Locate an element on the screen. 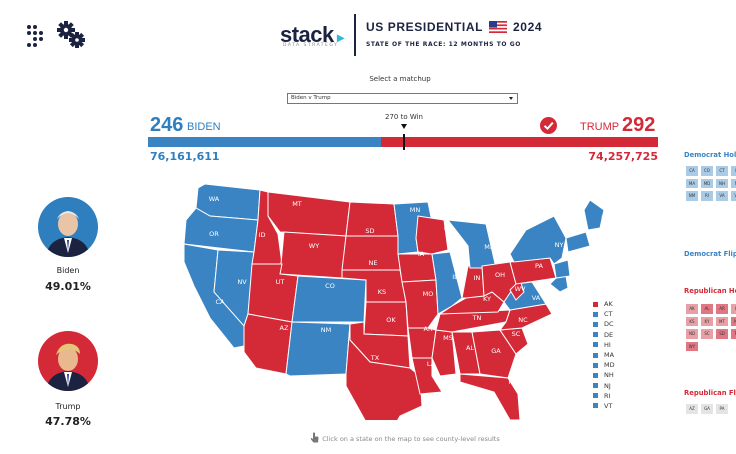 This screenshot has height=454, width=736. state-label-pa: PA is located at coordinates (539, 266).